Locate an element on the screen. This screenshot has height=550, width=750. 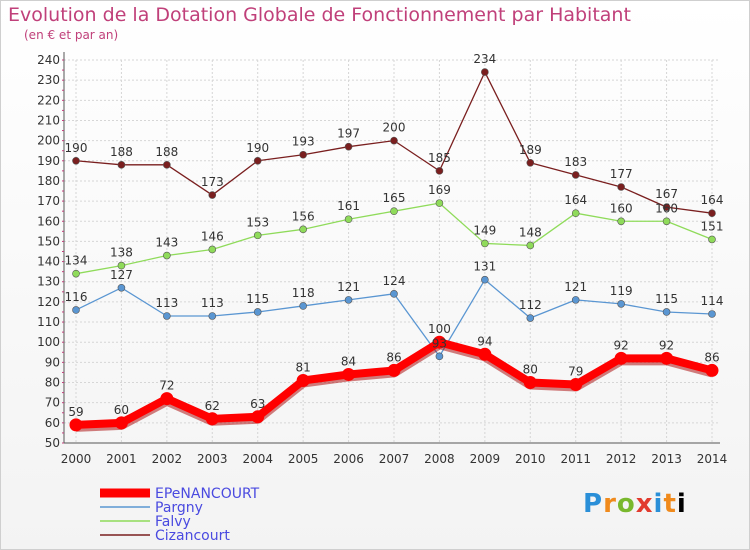
data-label: 116 is located at coordinates (76, 297).